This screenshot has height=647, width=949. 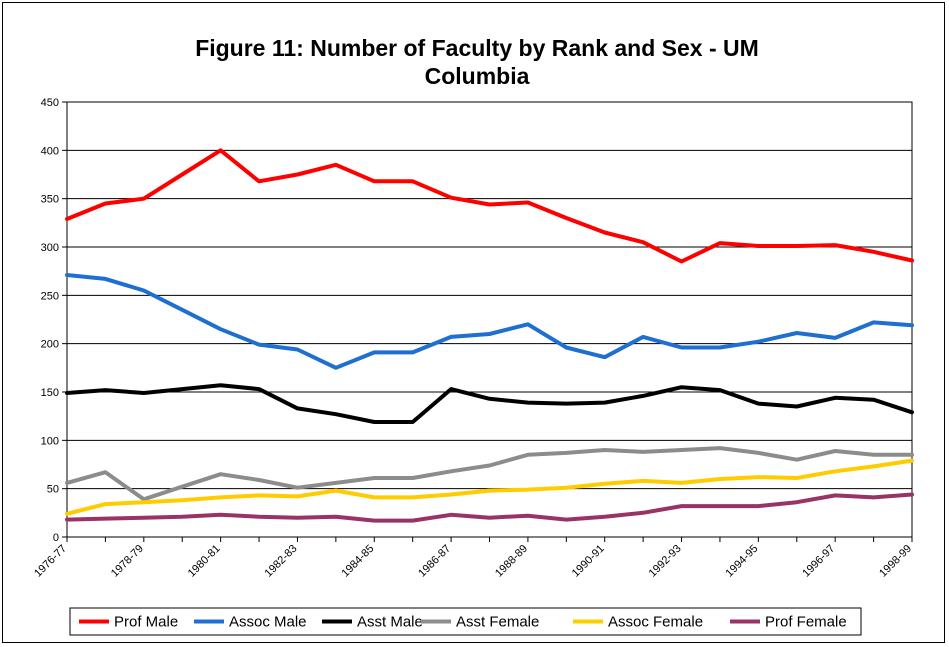 What do you see at coordinates (50, 151) in the screenshot?
I see `y-tick-label: 400` at bounding box center [50, 151].